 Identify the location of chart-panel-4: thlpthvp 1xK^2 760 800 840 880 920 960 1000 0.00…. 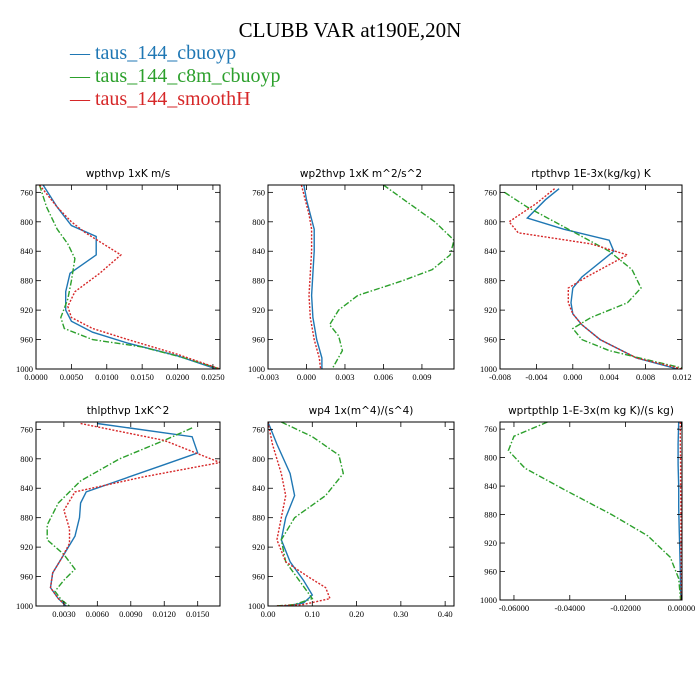
(118, 512).